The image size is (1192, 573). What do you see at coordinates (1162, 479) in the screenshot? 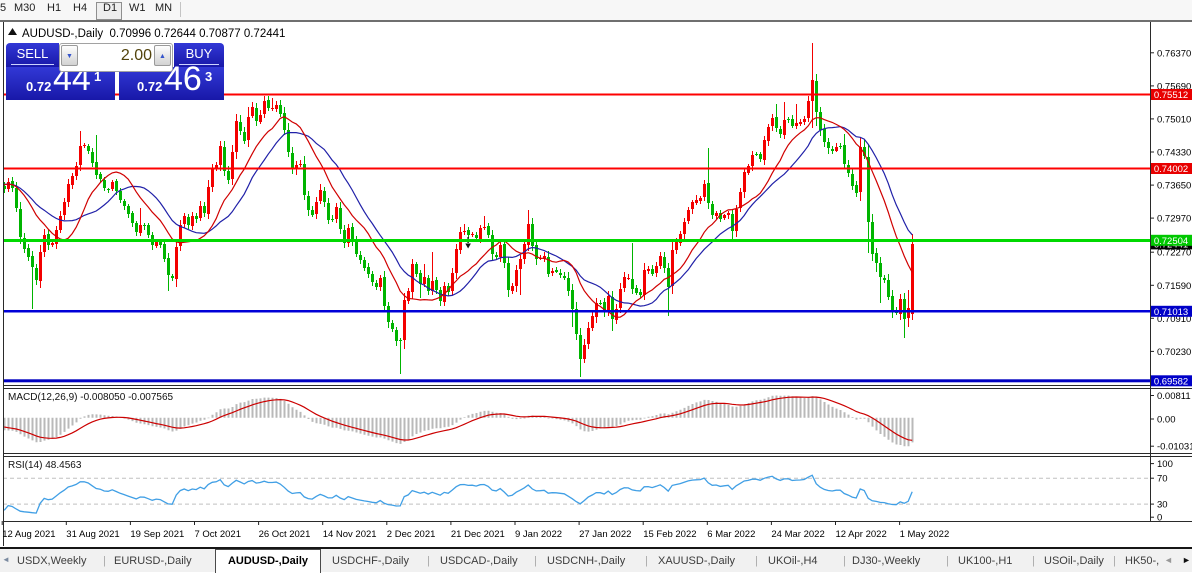
I see `svg-text: 70` at bounding box center [1162, 479].